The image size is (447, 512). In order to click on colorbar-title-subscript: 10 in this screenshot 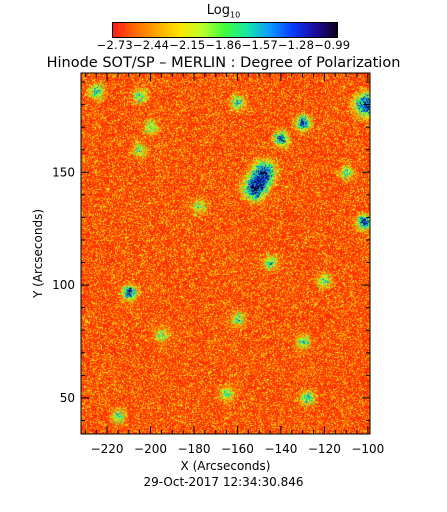, I will do `click(235, 15)`.